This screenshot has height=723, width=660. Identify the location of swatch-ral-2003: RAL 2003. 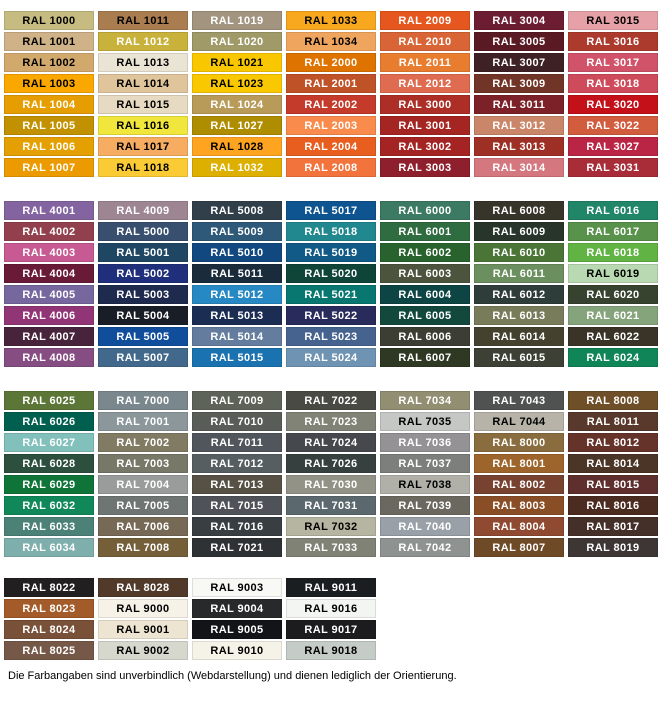
(331, 125).